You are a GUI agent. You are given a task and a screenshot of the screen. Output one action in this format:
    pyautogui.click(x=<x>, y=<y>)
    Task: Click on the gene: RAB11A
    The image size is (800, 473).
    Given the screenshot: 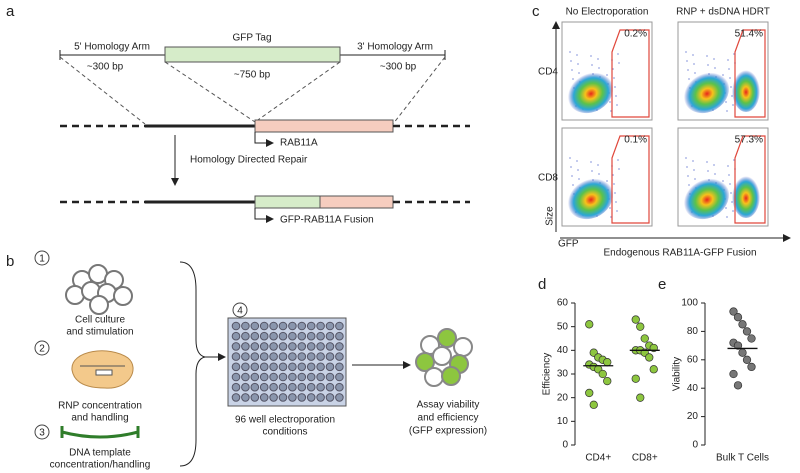 What is the action you would take?
    pyautogui.click(x=299, y=143)
    